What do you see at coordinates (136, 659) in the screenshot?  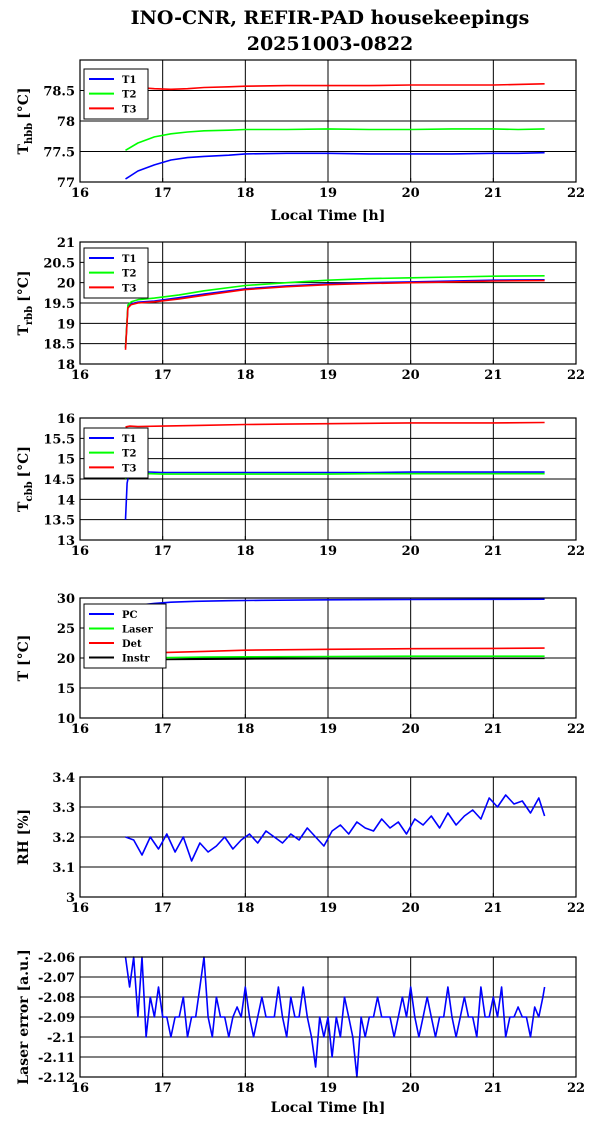 I see `legend-label-instr: Instr` at bounding box center [136, 659].